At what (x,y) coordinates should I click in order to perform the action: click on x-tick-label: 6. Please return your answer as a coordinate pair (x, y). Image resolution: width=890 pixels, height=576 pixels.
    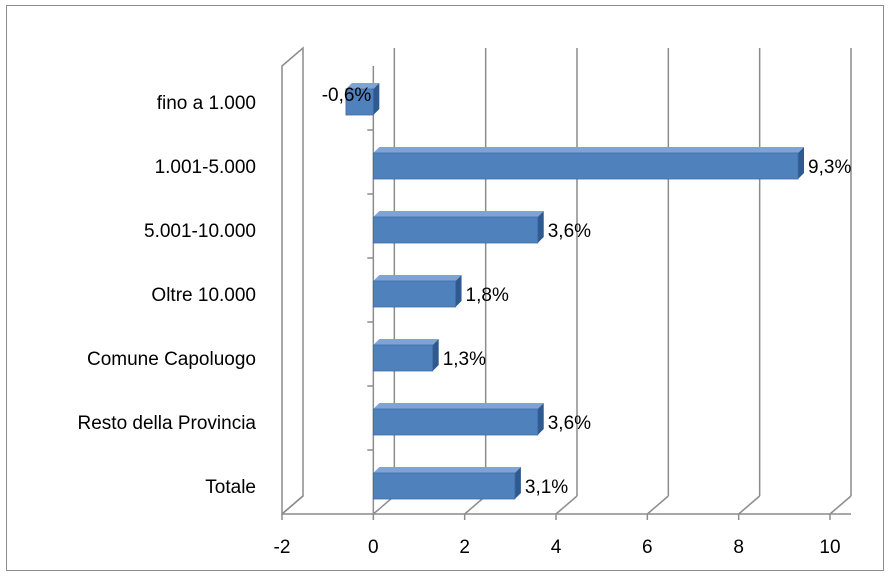
    Looking at the image, I should click on (647, 547).